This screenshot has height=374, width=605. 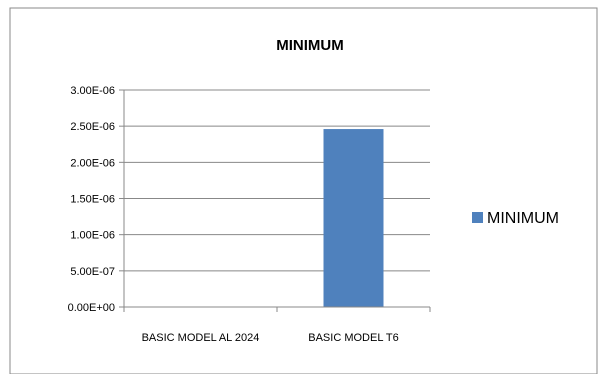 I want to click on bars, so click(x=353, y=218).